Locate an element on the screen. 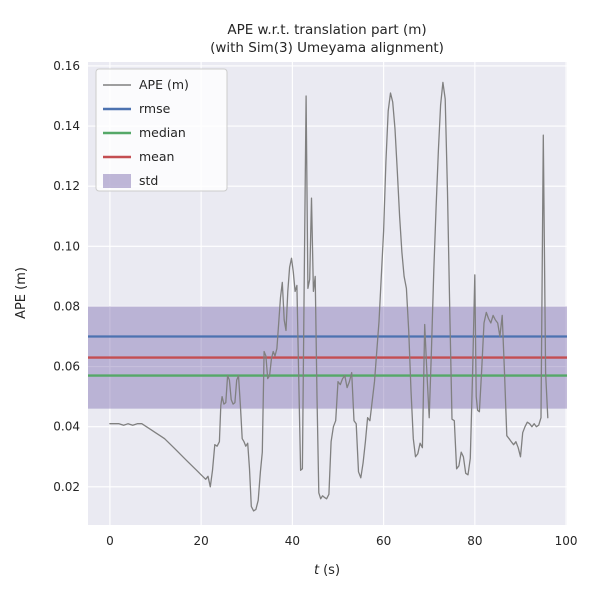  legend-label-std: std is located at coordinates (148, 180).